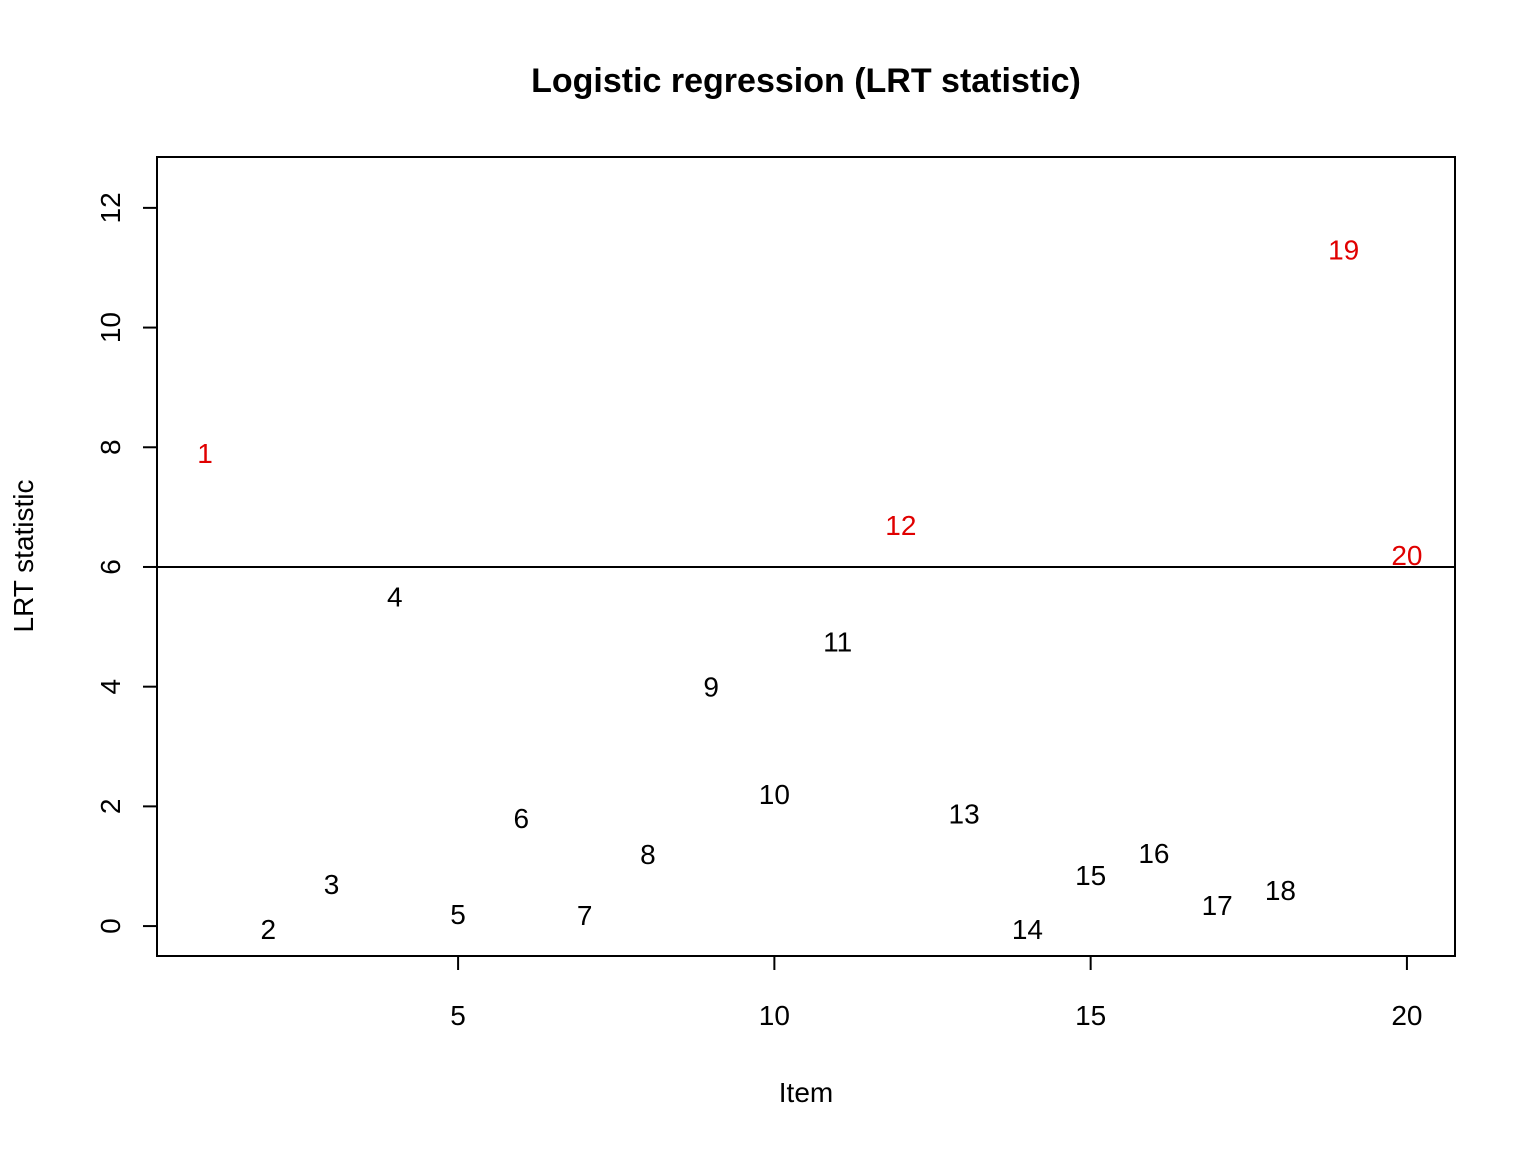 Image resolution: width=1536 pixels, height=1152 pixels. What do you see at coordinates (648, 854) in the screenshot?
I see `point-label-item-8: 8` at bounding box center [648, 854].